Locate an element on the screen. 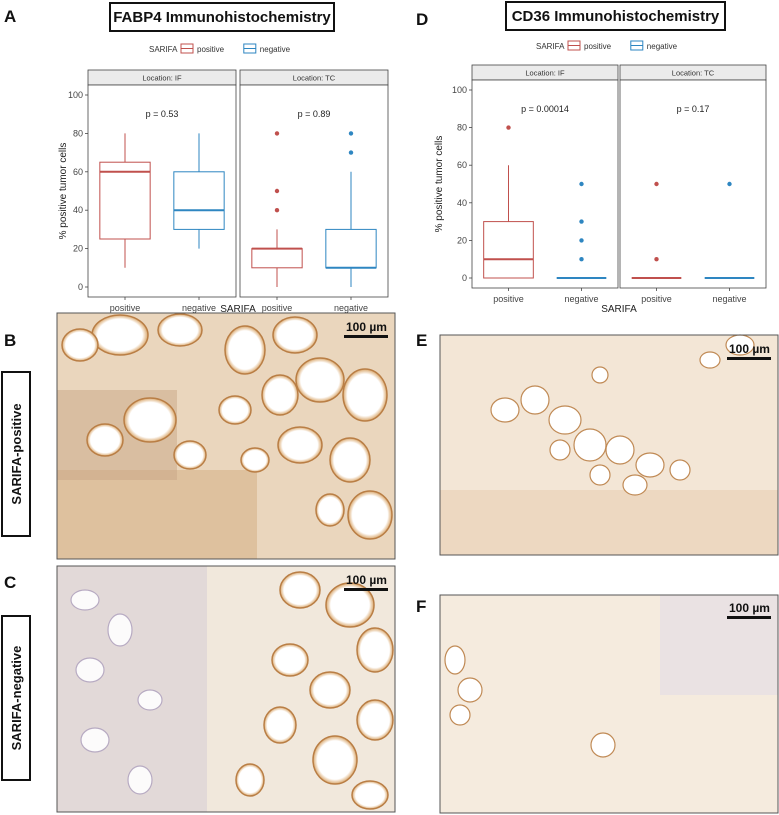 The width and height of the screenshot is (779, 815). svg-text: SARIFA-positive is located at coordinates (16, 453).